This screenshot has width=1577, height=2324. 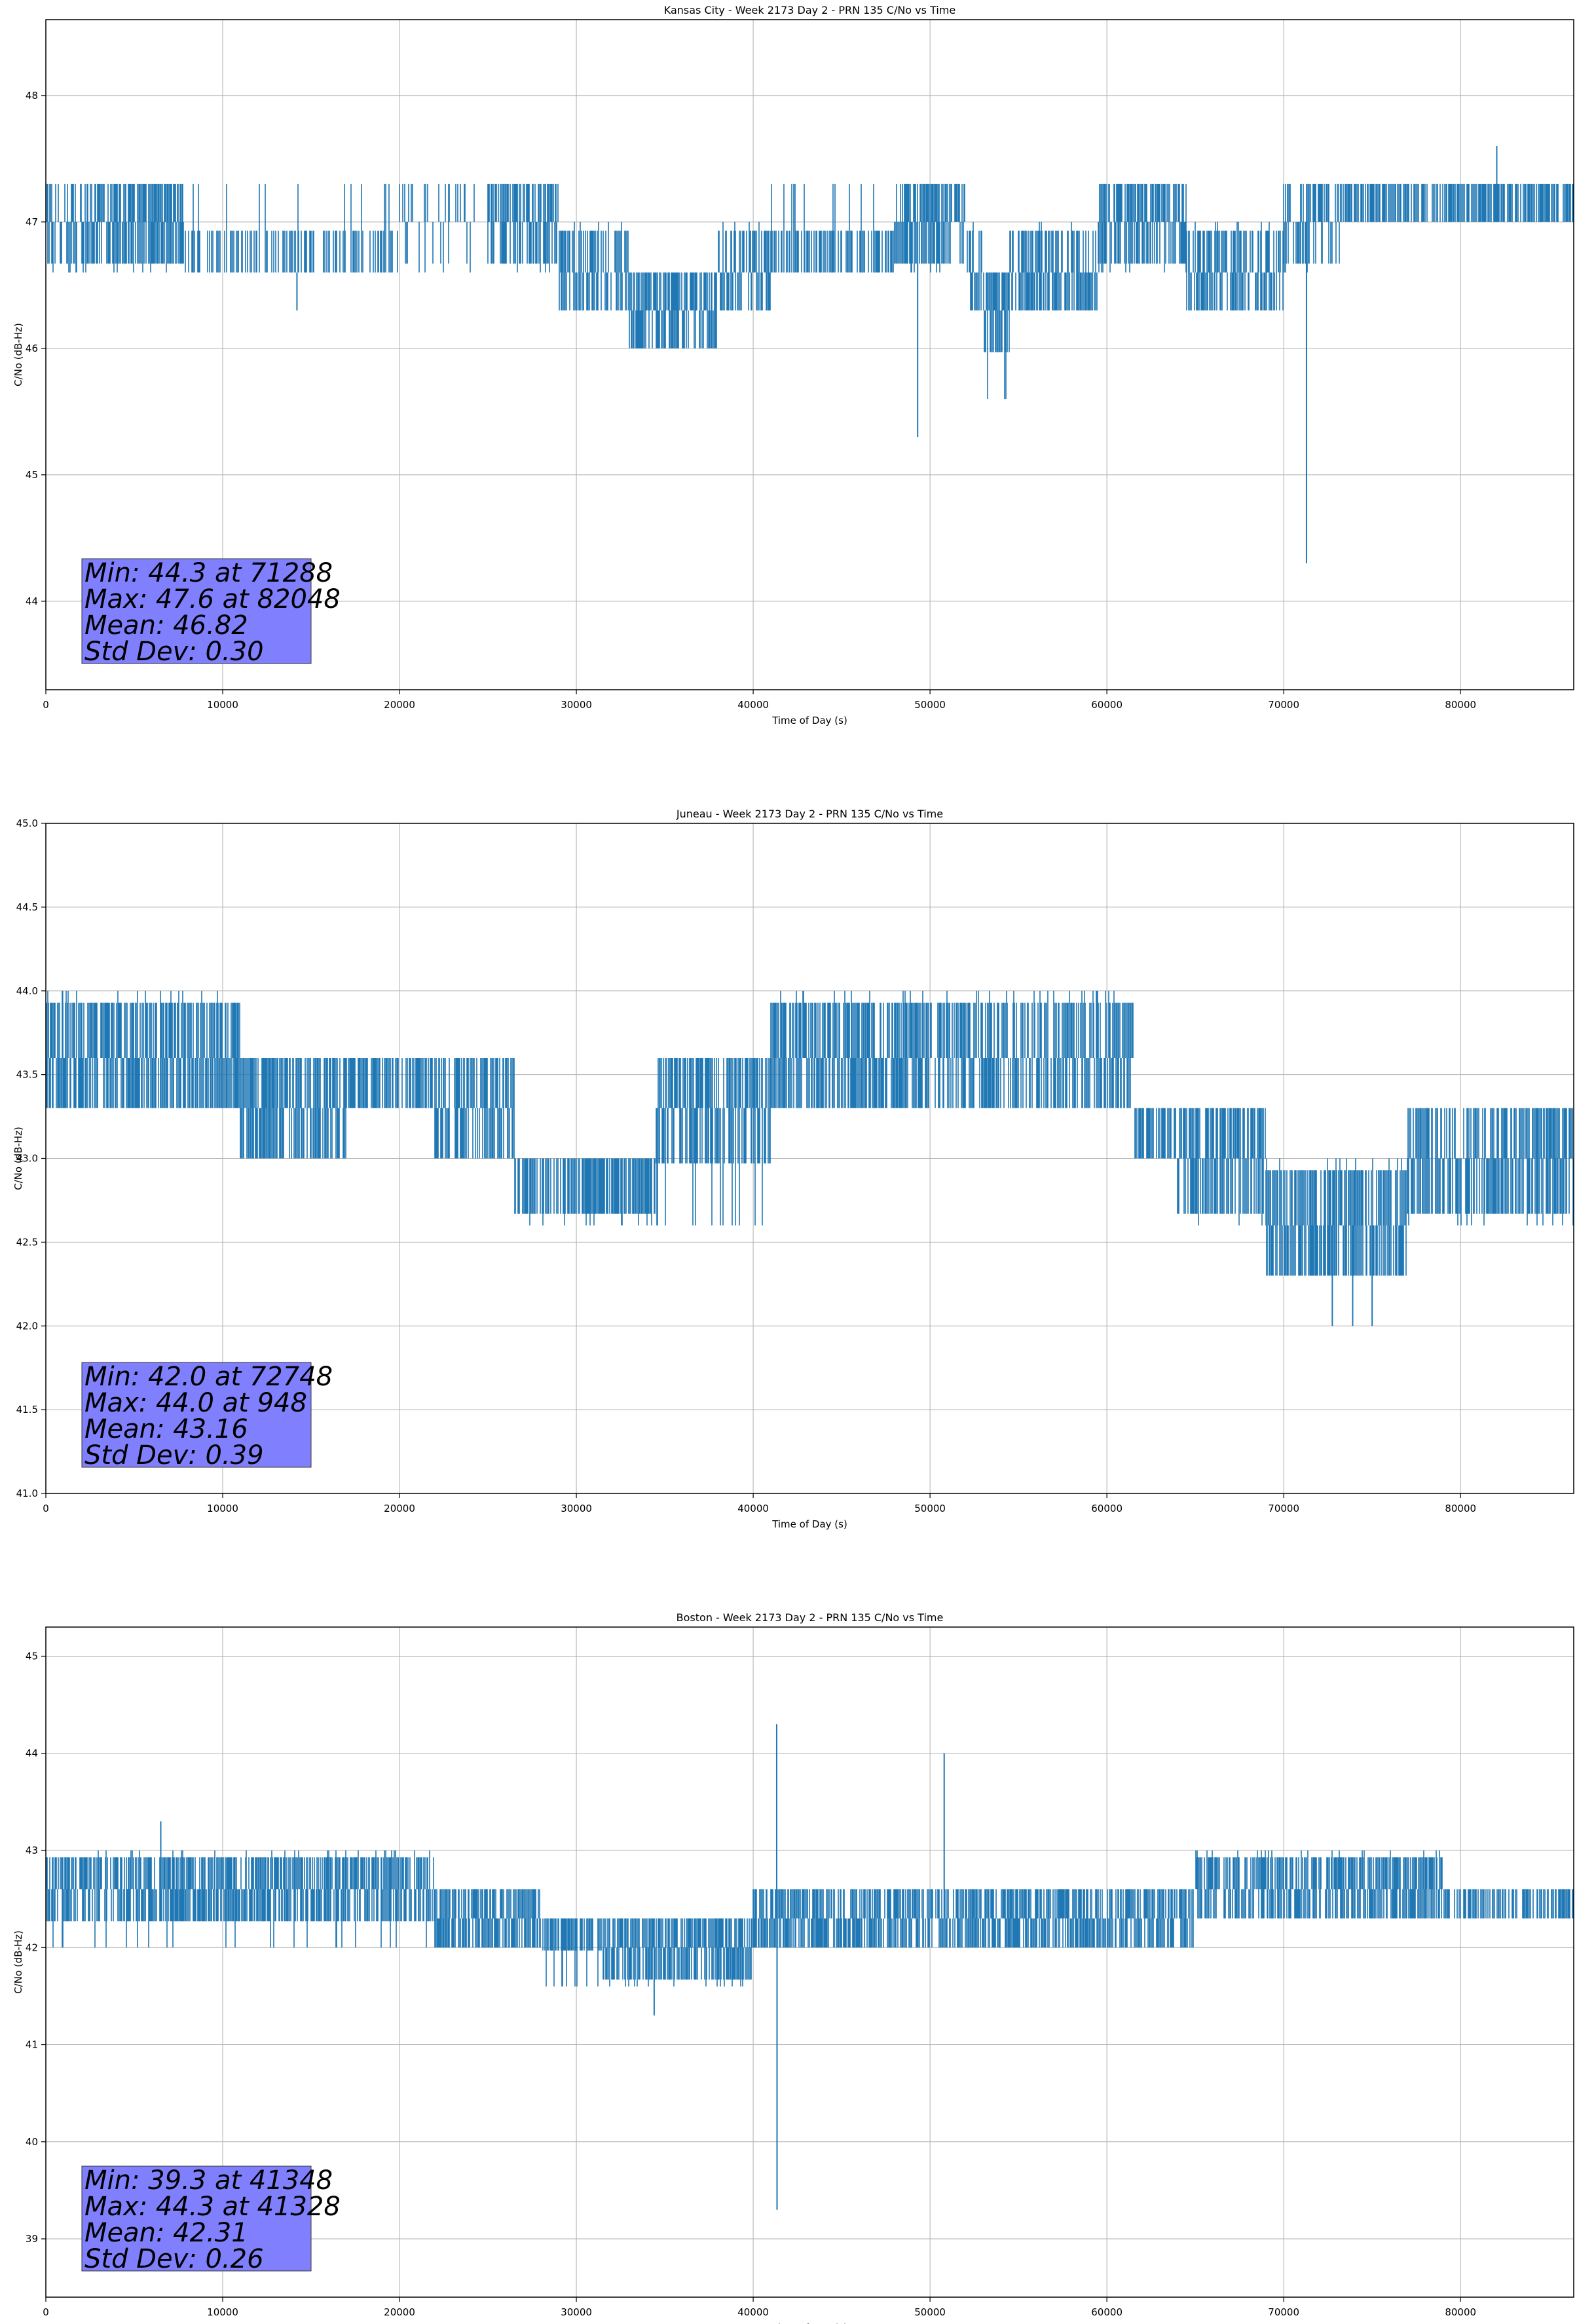 I want to click on stats-line: Min: 39.3 at 41348, so click(x=208, y=2180).